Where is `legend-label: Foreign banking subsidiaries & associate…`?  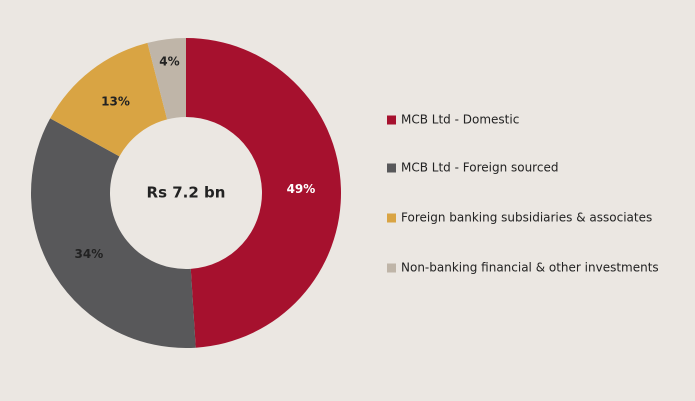
legend-label: Foreign banking subsidiaries & associate… is located at coordinates (526, 218).